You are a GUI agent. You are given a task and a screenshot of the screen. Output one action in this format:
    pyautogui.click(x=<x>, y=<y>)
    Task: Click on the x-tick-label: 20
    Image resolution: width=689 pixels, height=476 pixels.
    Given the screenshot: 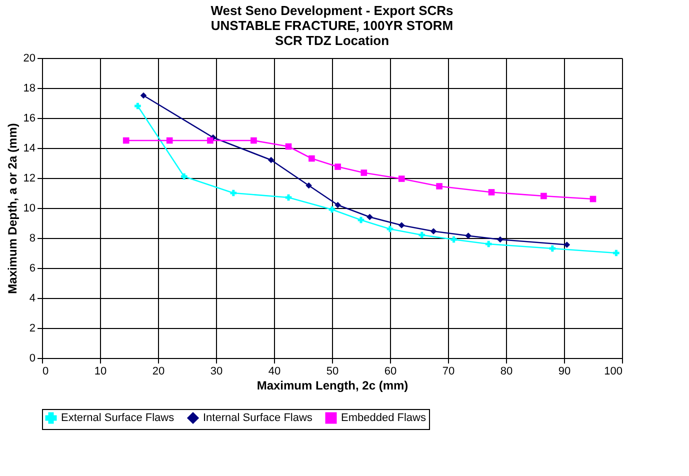 What is the action you would take?
    pyautogui.click(x=158, y=372)
    